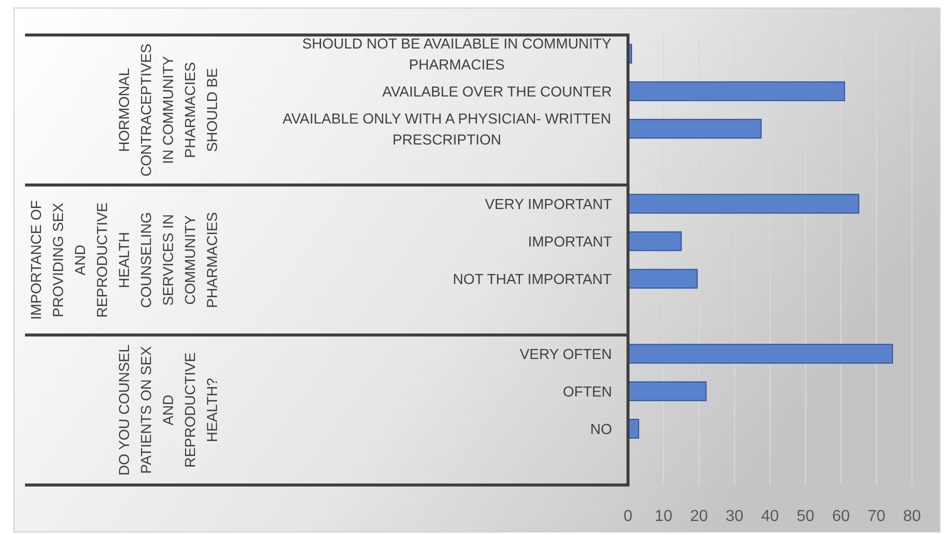 The height and width of the screenshot is (535, 949). What do you see at coordinates (457, 55) in the screenshot?
I see `y-tick-label: SHOULD NOT BE AVAILABLE IN COMMUNITY PHARMACIES` at bounding box center [457, 55].